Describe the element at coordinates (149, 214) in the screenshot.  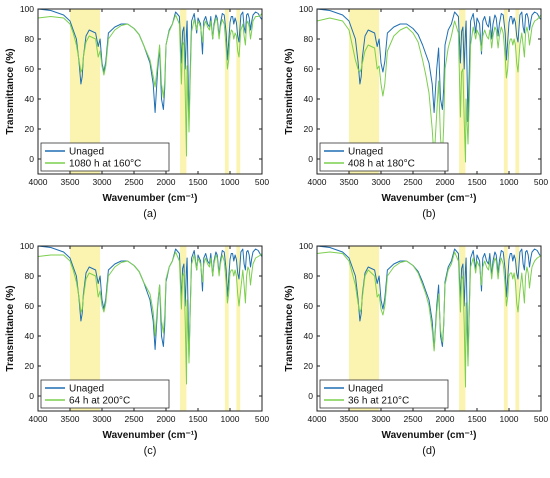
I see `panel-label: (a)` at that location.